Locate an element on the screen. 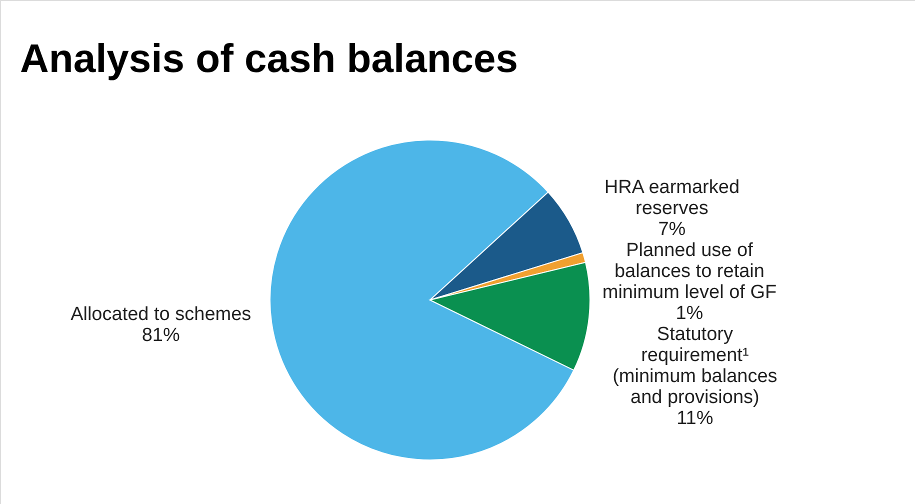  slice-label: Statutory requirement¹ (minimum balances and provisions) is located at coordinates (695, 366).